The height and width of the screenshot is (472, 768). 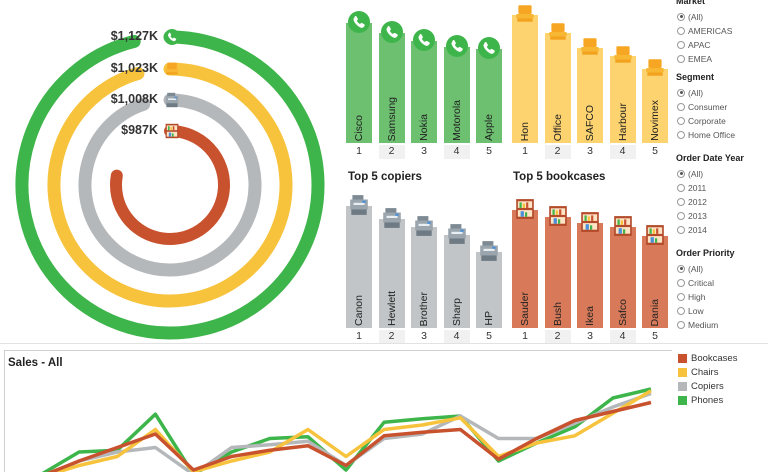 I want to click on phones-bar-cisco, so click(x=359, y=83).